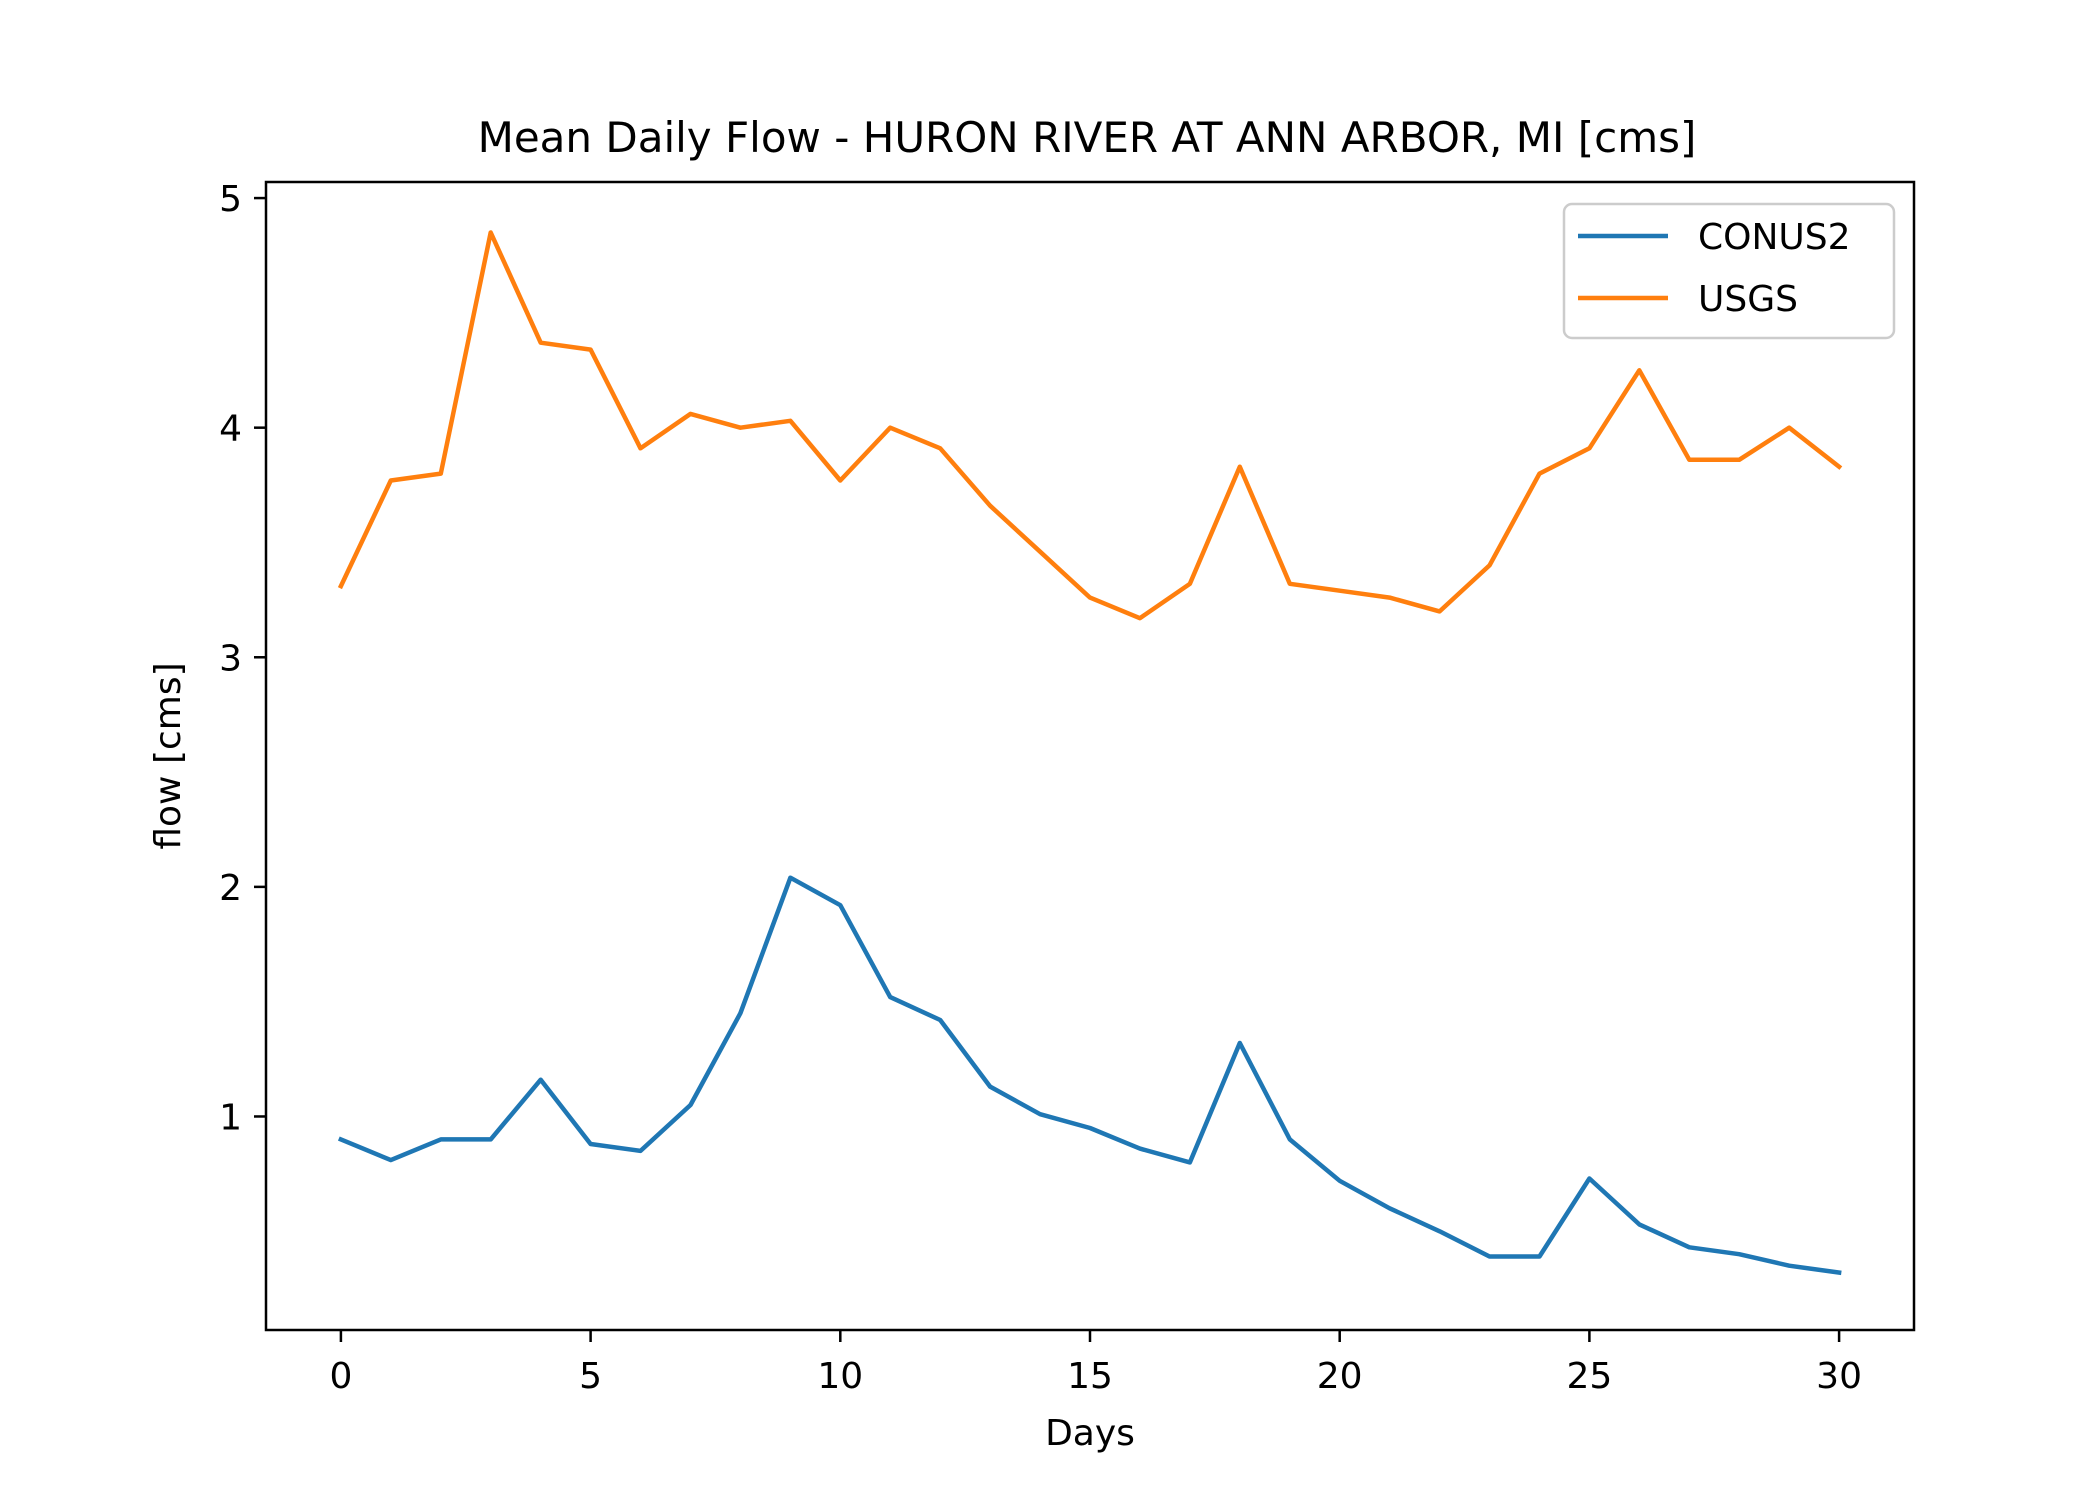 The width and height of the screenshot is (2100, 1500). I want to click on x-tick-label: 15, so click(1090, 1376).